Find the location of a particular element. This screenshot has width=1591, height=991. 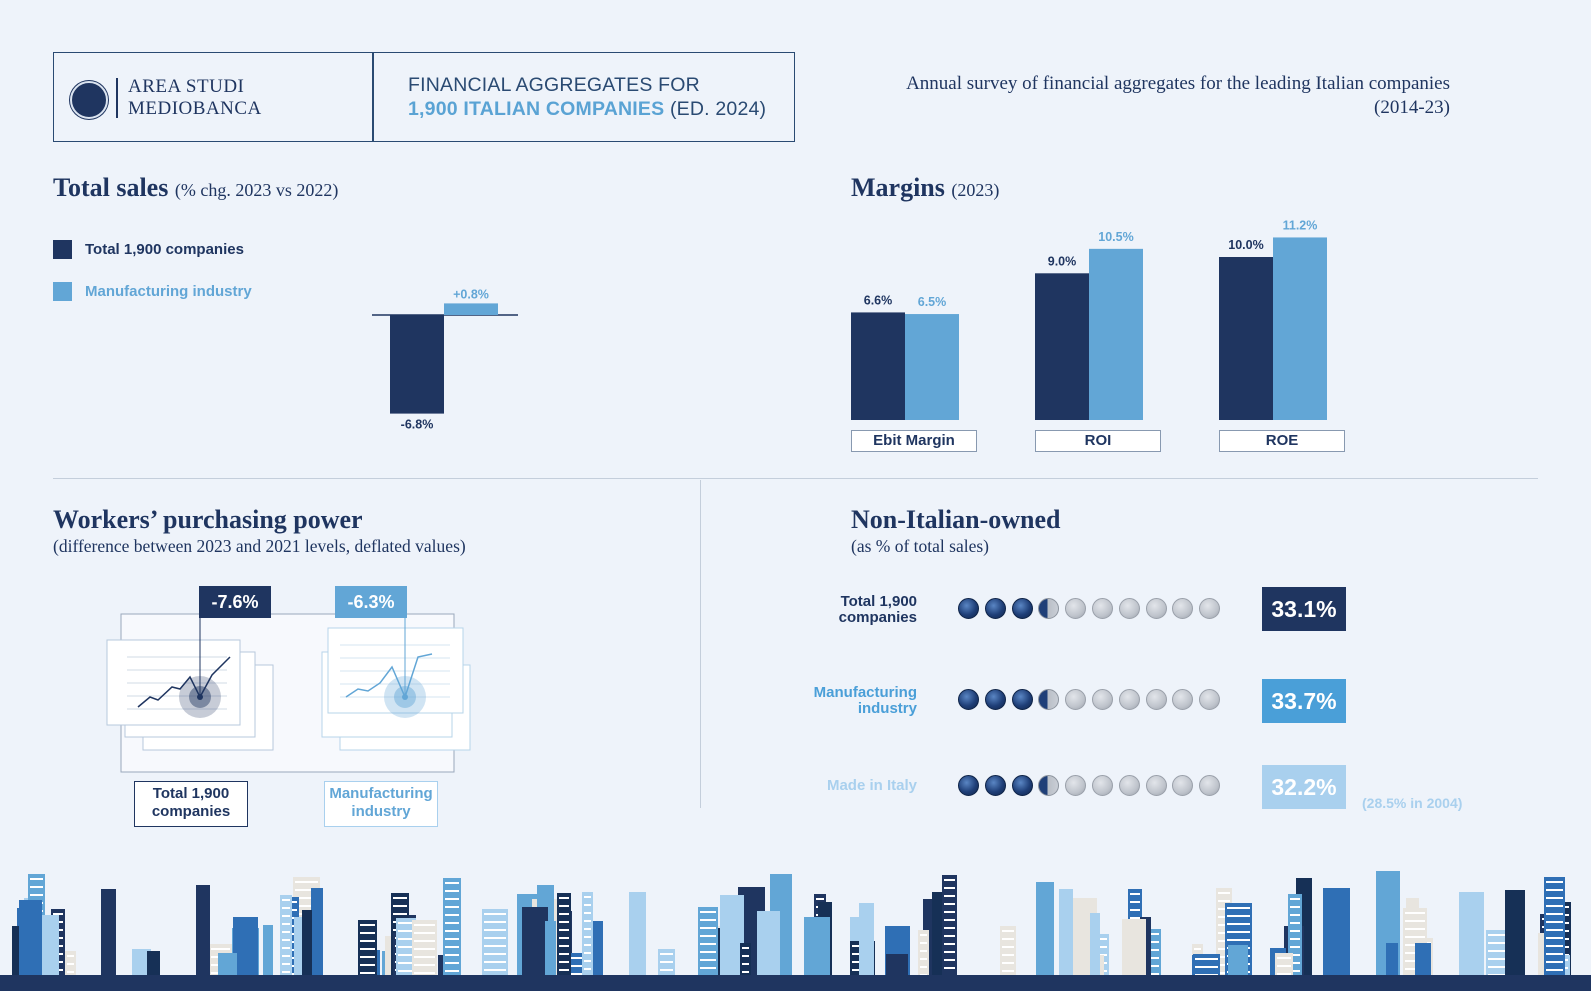

sales-bar-total is located at coordinates (417, 364).